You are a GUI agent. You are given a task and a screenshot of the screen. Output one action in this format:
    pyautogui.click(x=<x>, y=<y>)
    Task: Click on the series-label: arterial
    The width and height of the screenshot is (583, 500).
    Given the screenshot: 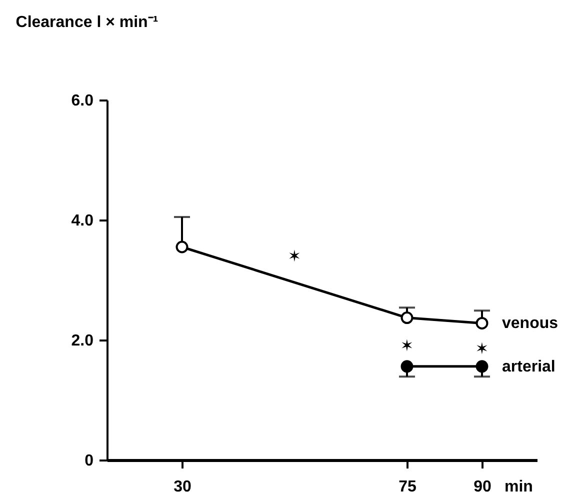 What is the action you would take?
    pyautogui.click(x=529, y=367)
    